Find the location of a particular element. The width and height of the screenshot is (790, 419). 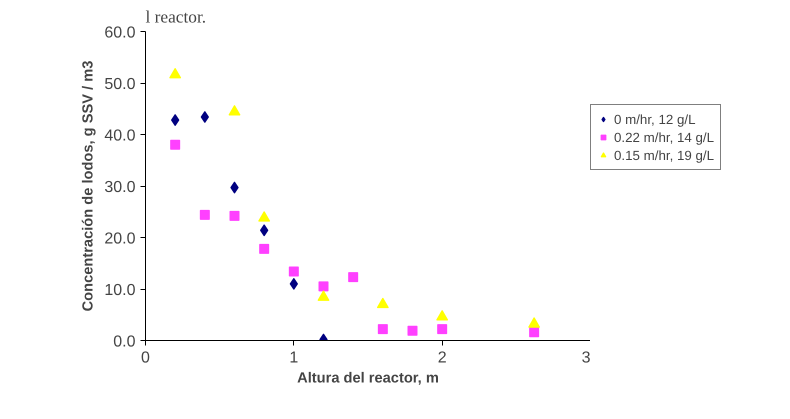

x-tick-label: 0 is located at coordinates (145, 358).